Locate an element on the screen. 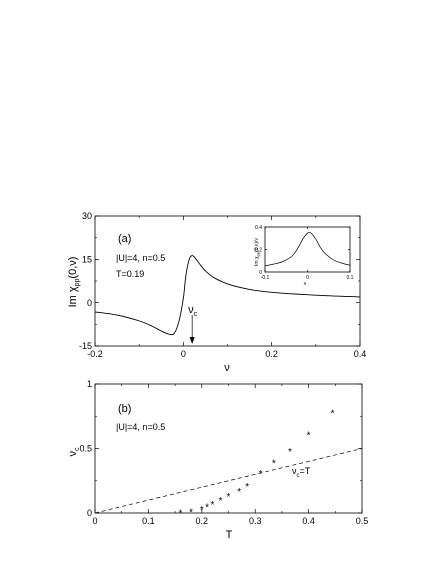 This screenshot has width=436, height=564. panel-b-ytick-label: 0 is located at coordinates (89, 513).